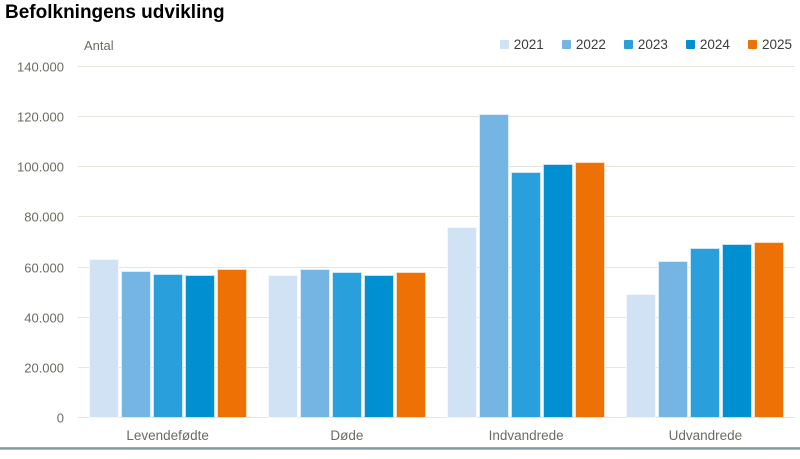 Image resolution: width=800 pixels, height=459 pixels. Describe the element at coordinates (44, 217) in the screenshot. I see `y-tick-label: 80.000` at that location.